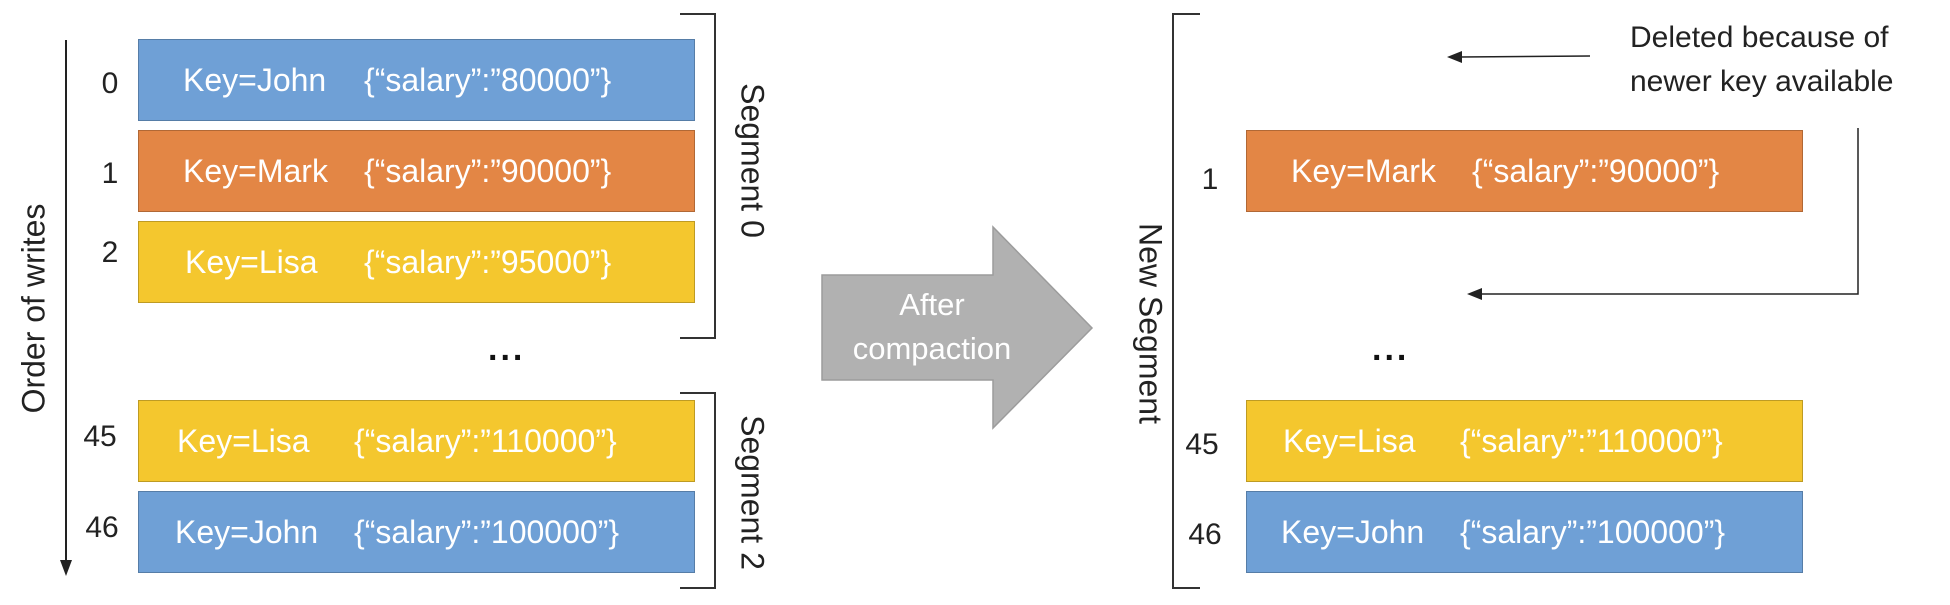  I want to click on compaction-arrow, so click(957, 327).